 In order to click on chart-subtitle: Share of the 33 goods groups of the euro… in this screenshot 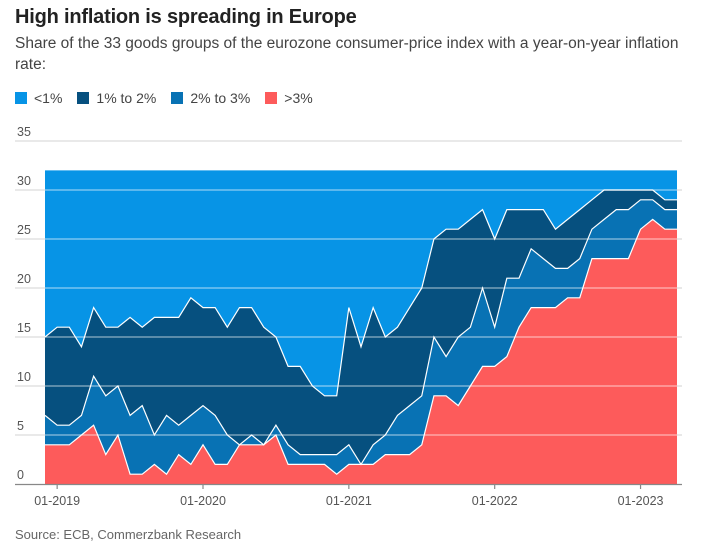, I will do `click(347, 54)`.